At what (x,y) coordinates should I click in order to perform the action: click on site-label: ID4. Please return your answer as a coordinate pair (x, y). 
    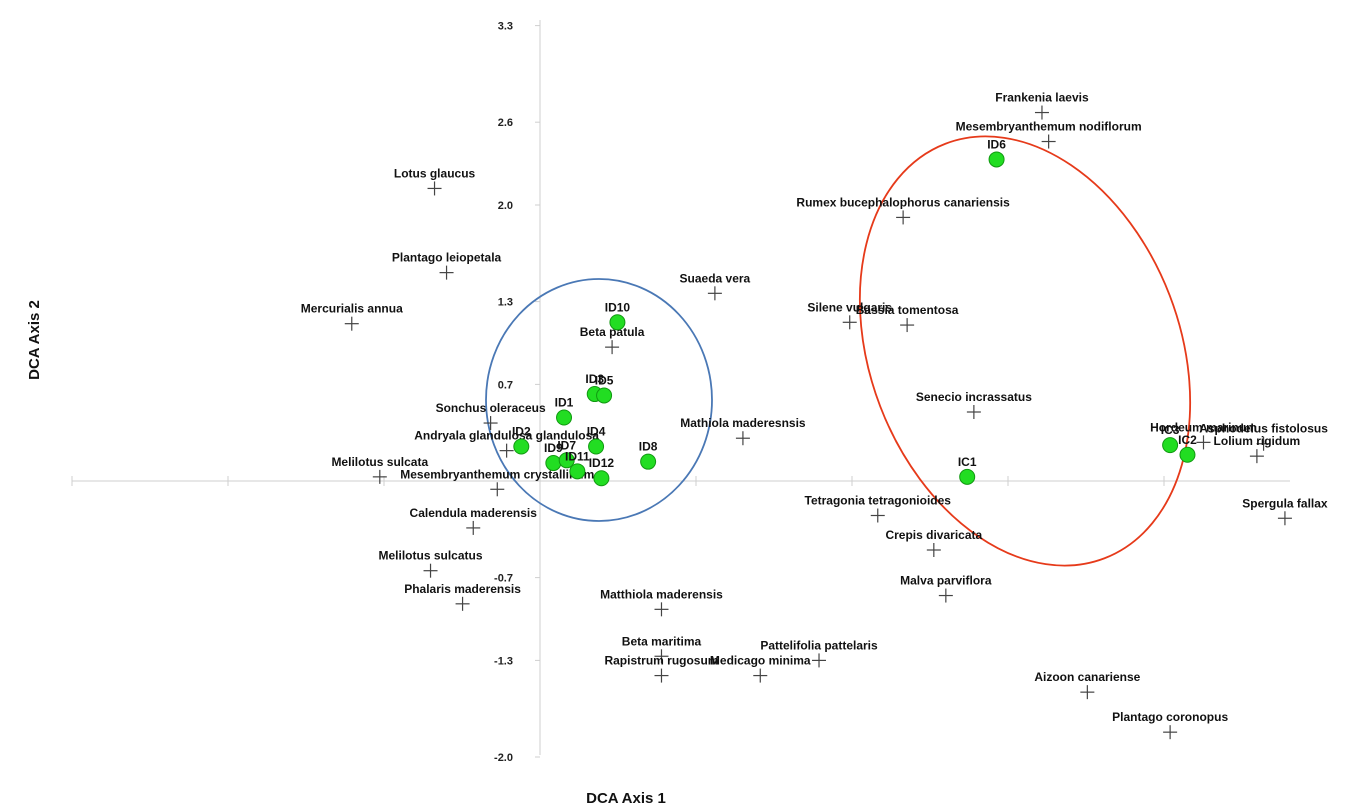
    Looking at the image, I should click on (596, 432).